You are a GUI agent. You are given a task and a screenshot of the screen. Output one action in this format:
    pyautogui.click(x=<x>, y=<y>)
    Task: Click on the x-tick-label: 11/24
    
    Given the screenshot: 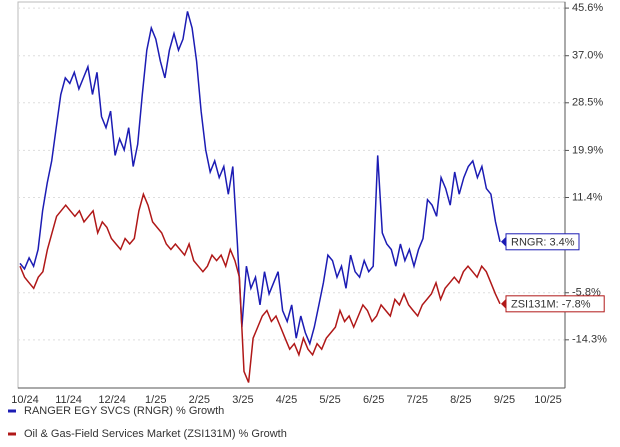 What is the action you would take?
    pyautogui.click(x=68, y=400)
    